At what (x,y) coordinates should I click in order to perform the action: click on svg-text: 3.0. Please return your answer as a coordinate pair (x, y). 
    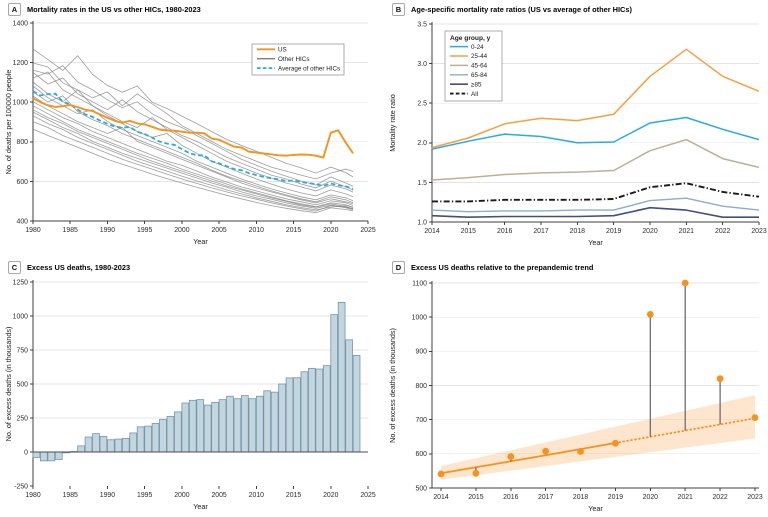
    Looking at the image, I should click on (422, 64).